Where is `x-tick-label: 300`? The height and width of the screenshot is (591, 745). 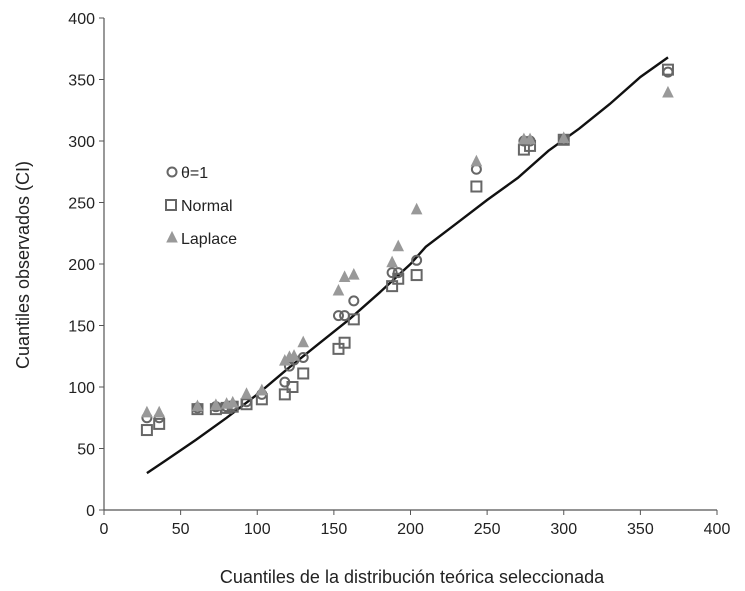 x-tick-label: 300 is located at coordinates (563, 529).